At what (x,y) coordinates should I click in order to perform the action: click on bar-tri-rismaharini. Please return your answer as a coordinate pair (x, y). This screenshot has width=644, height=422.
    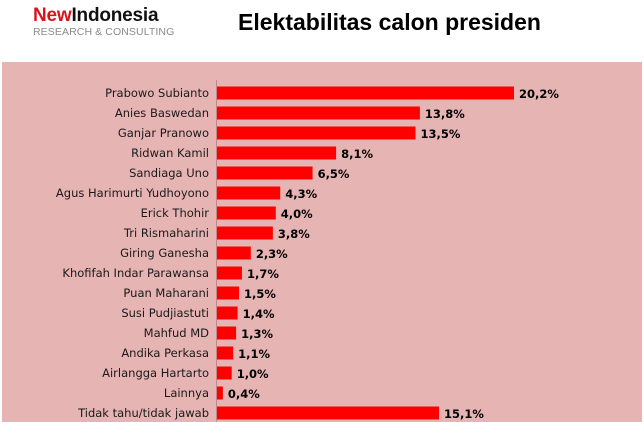
    Looking at the image, I should click on (245, 233).